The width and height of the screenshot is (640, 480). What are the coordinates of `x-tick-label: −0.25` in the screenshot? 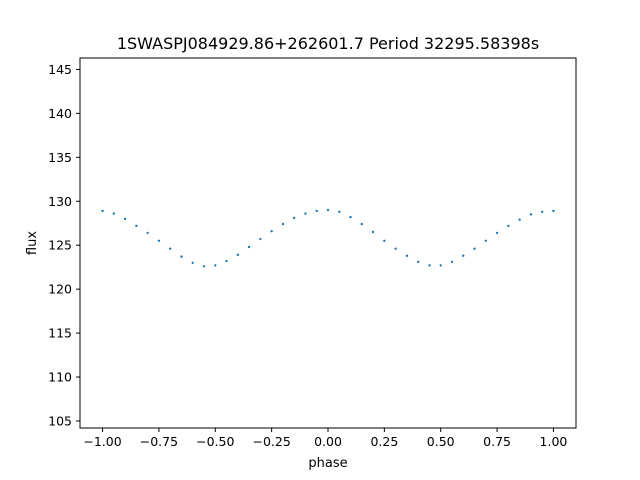 It's located at (271, 441).